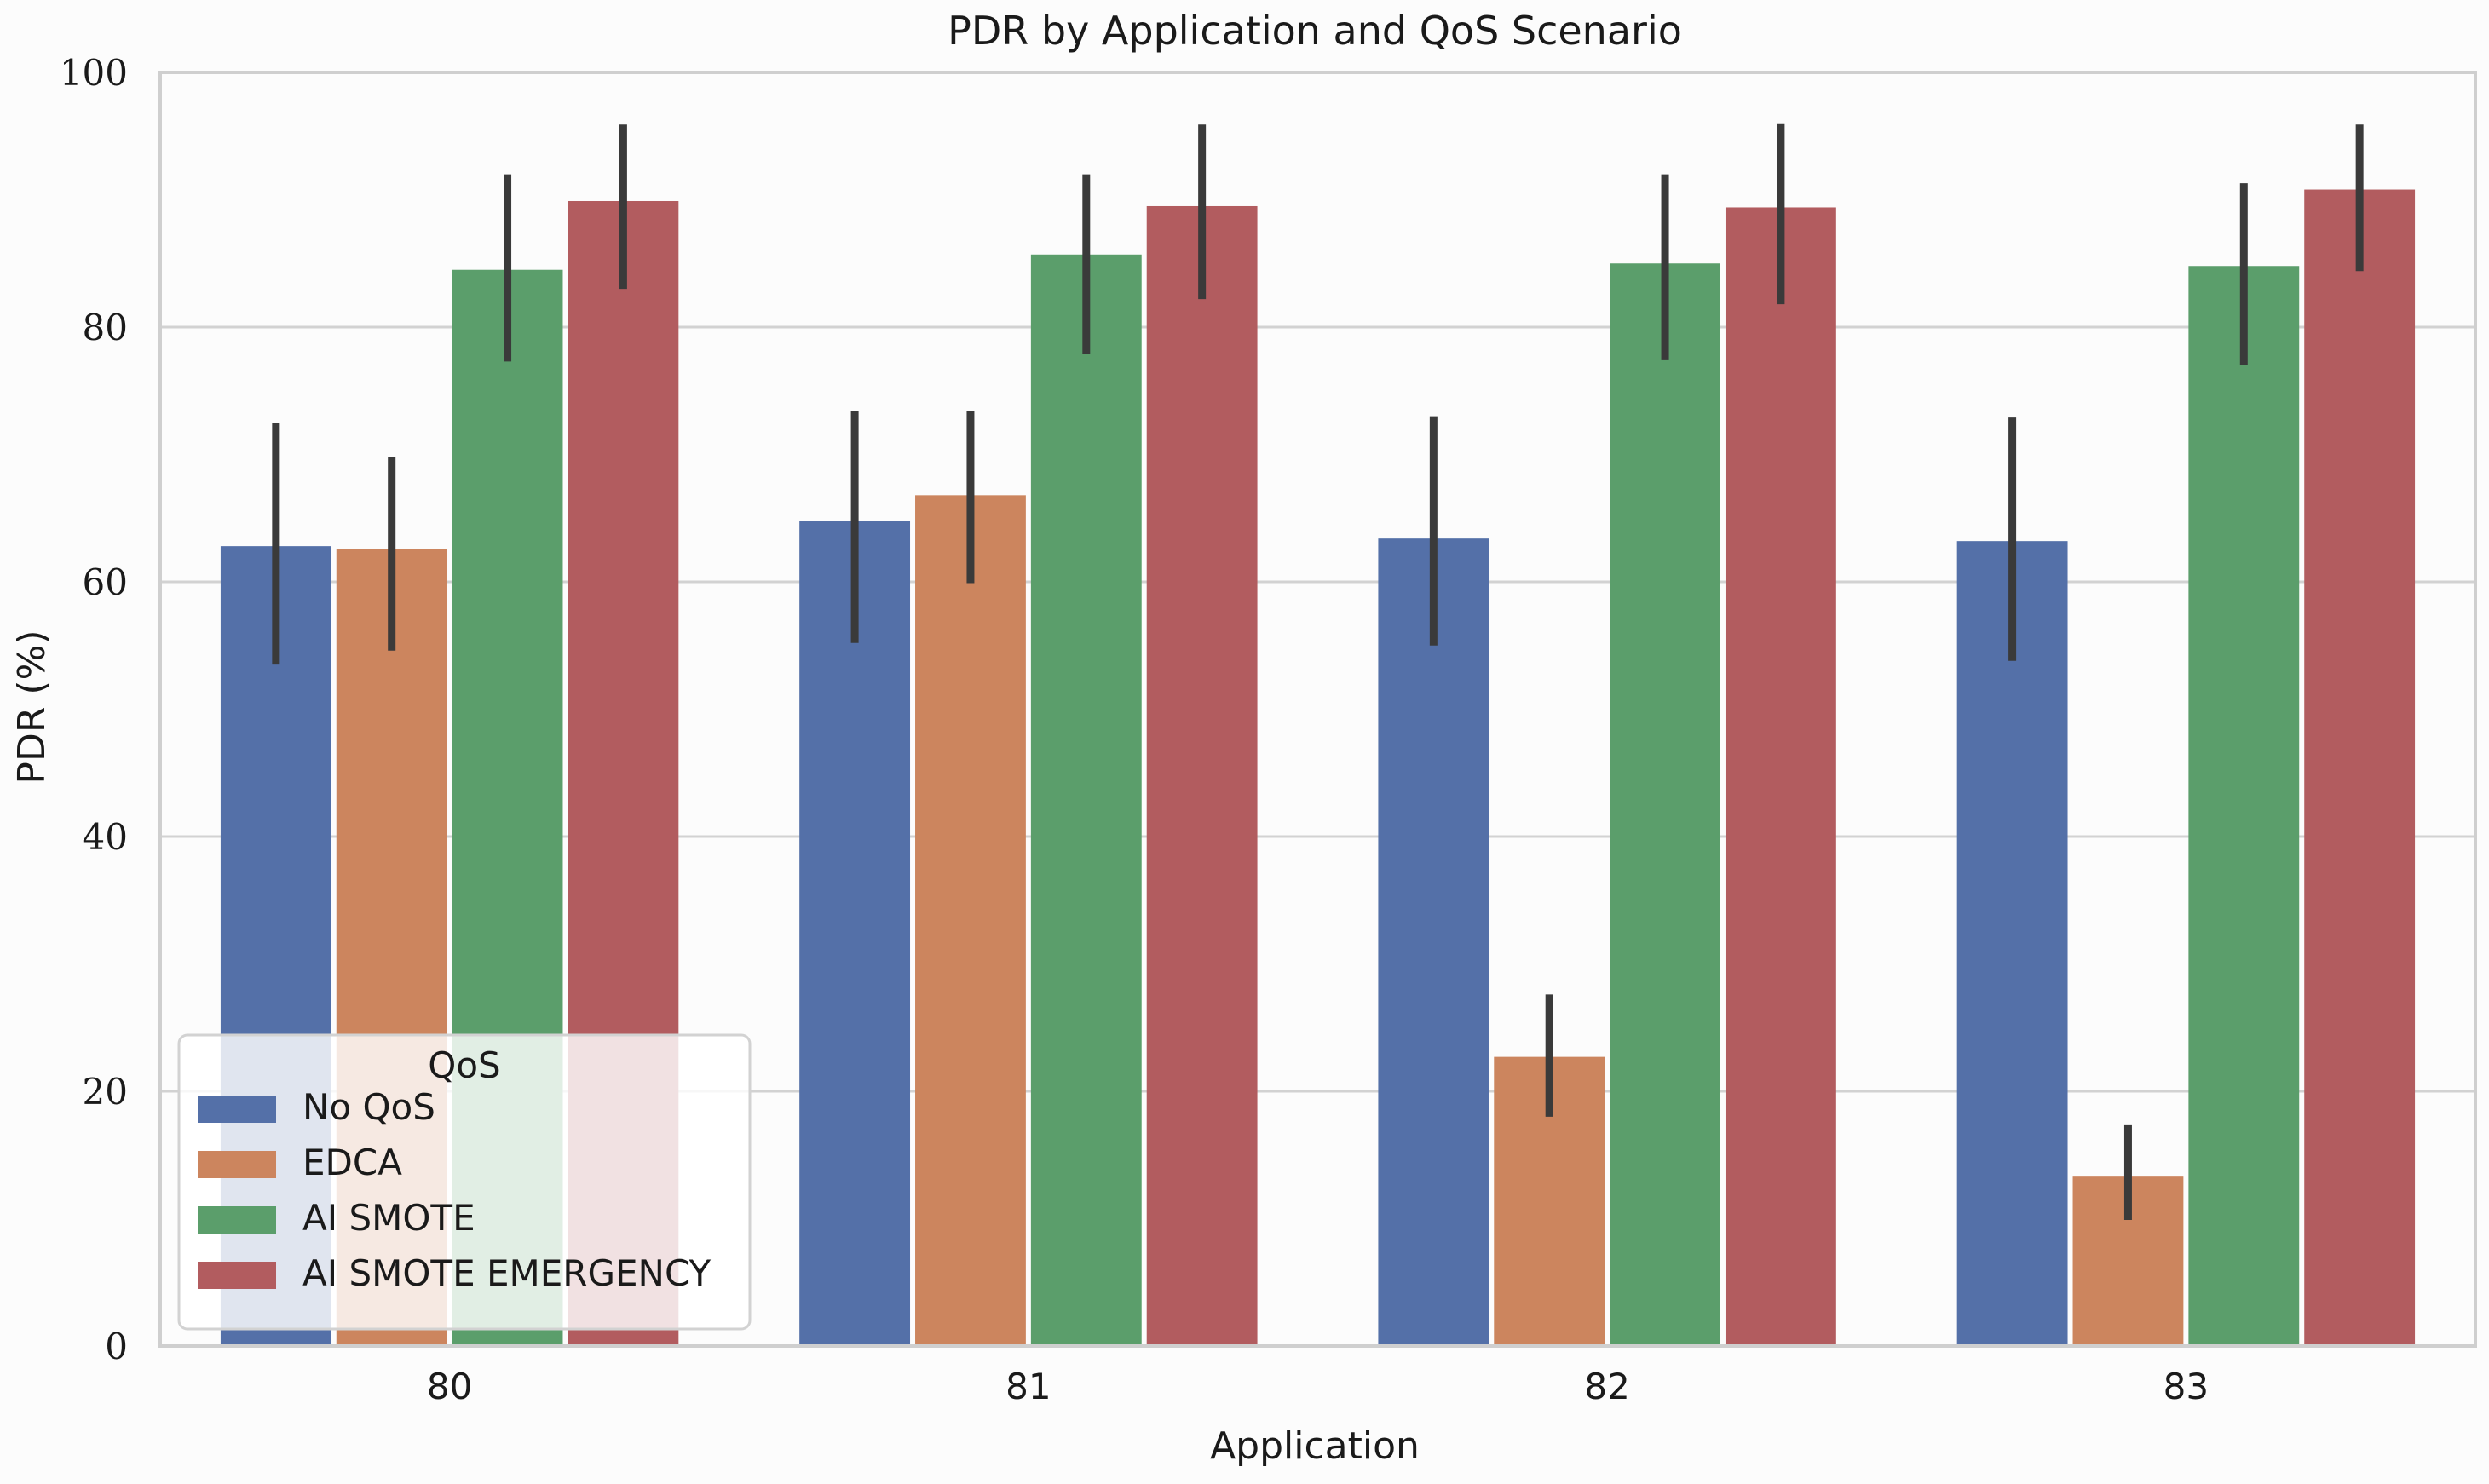 Image resolution: width=2489 pixels, height=1484 pixels. Describe the element at coordinates (1315, 1446) in the screenshot. I see `x-axis-label: Application` at that location.